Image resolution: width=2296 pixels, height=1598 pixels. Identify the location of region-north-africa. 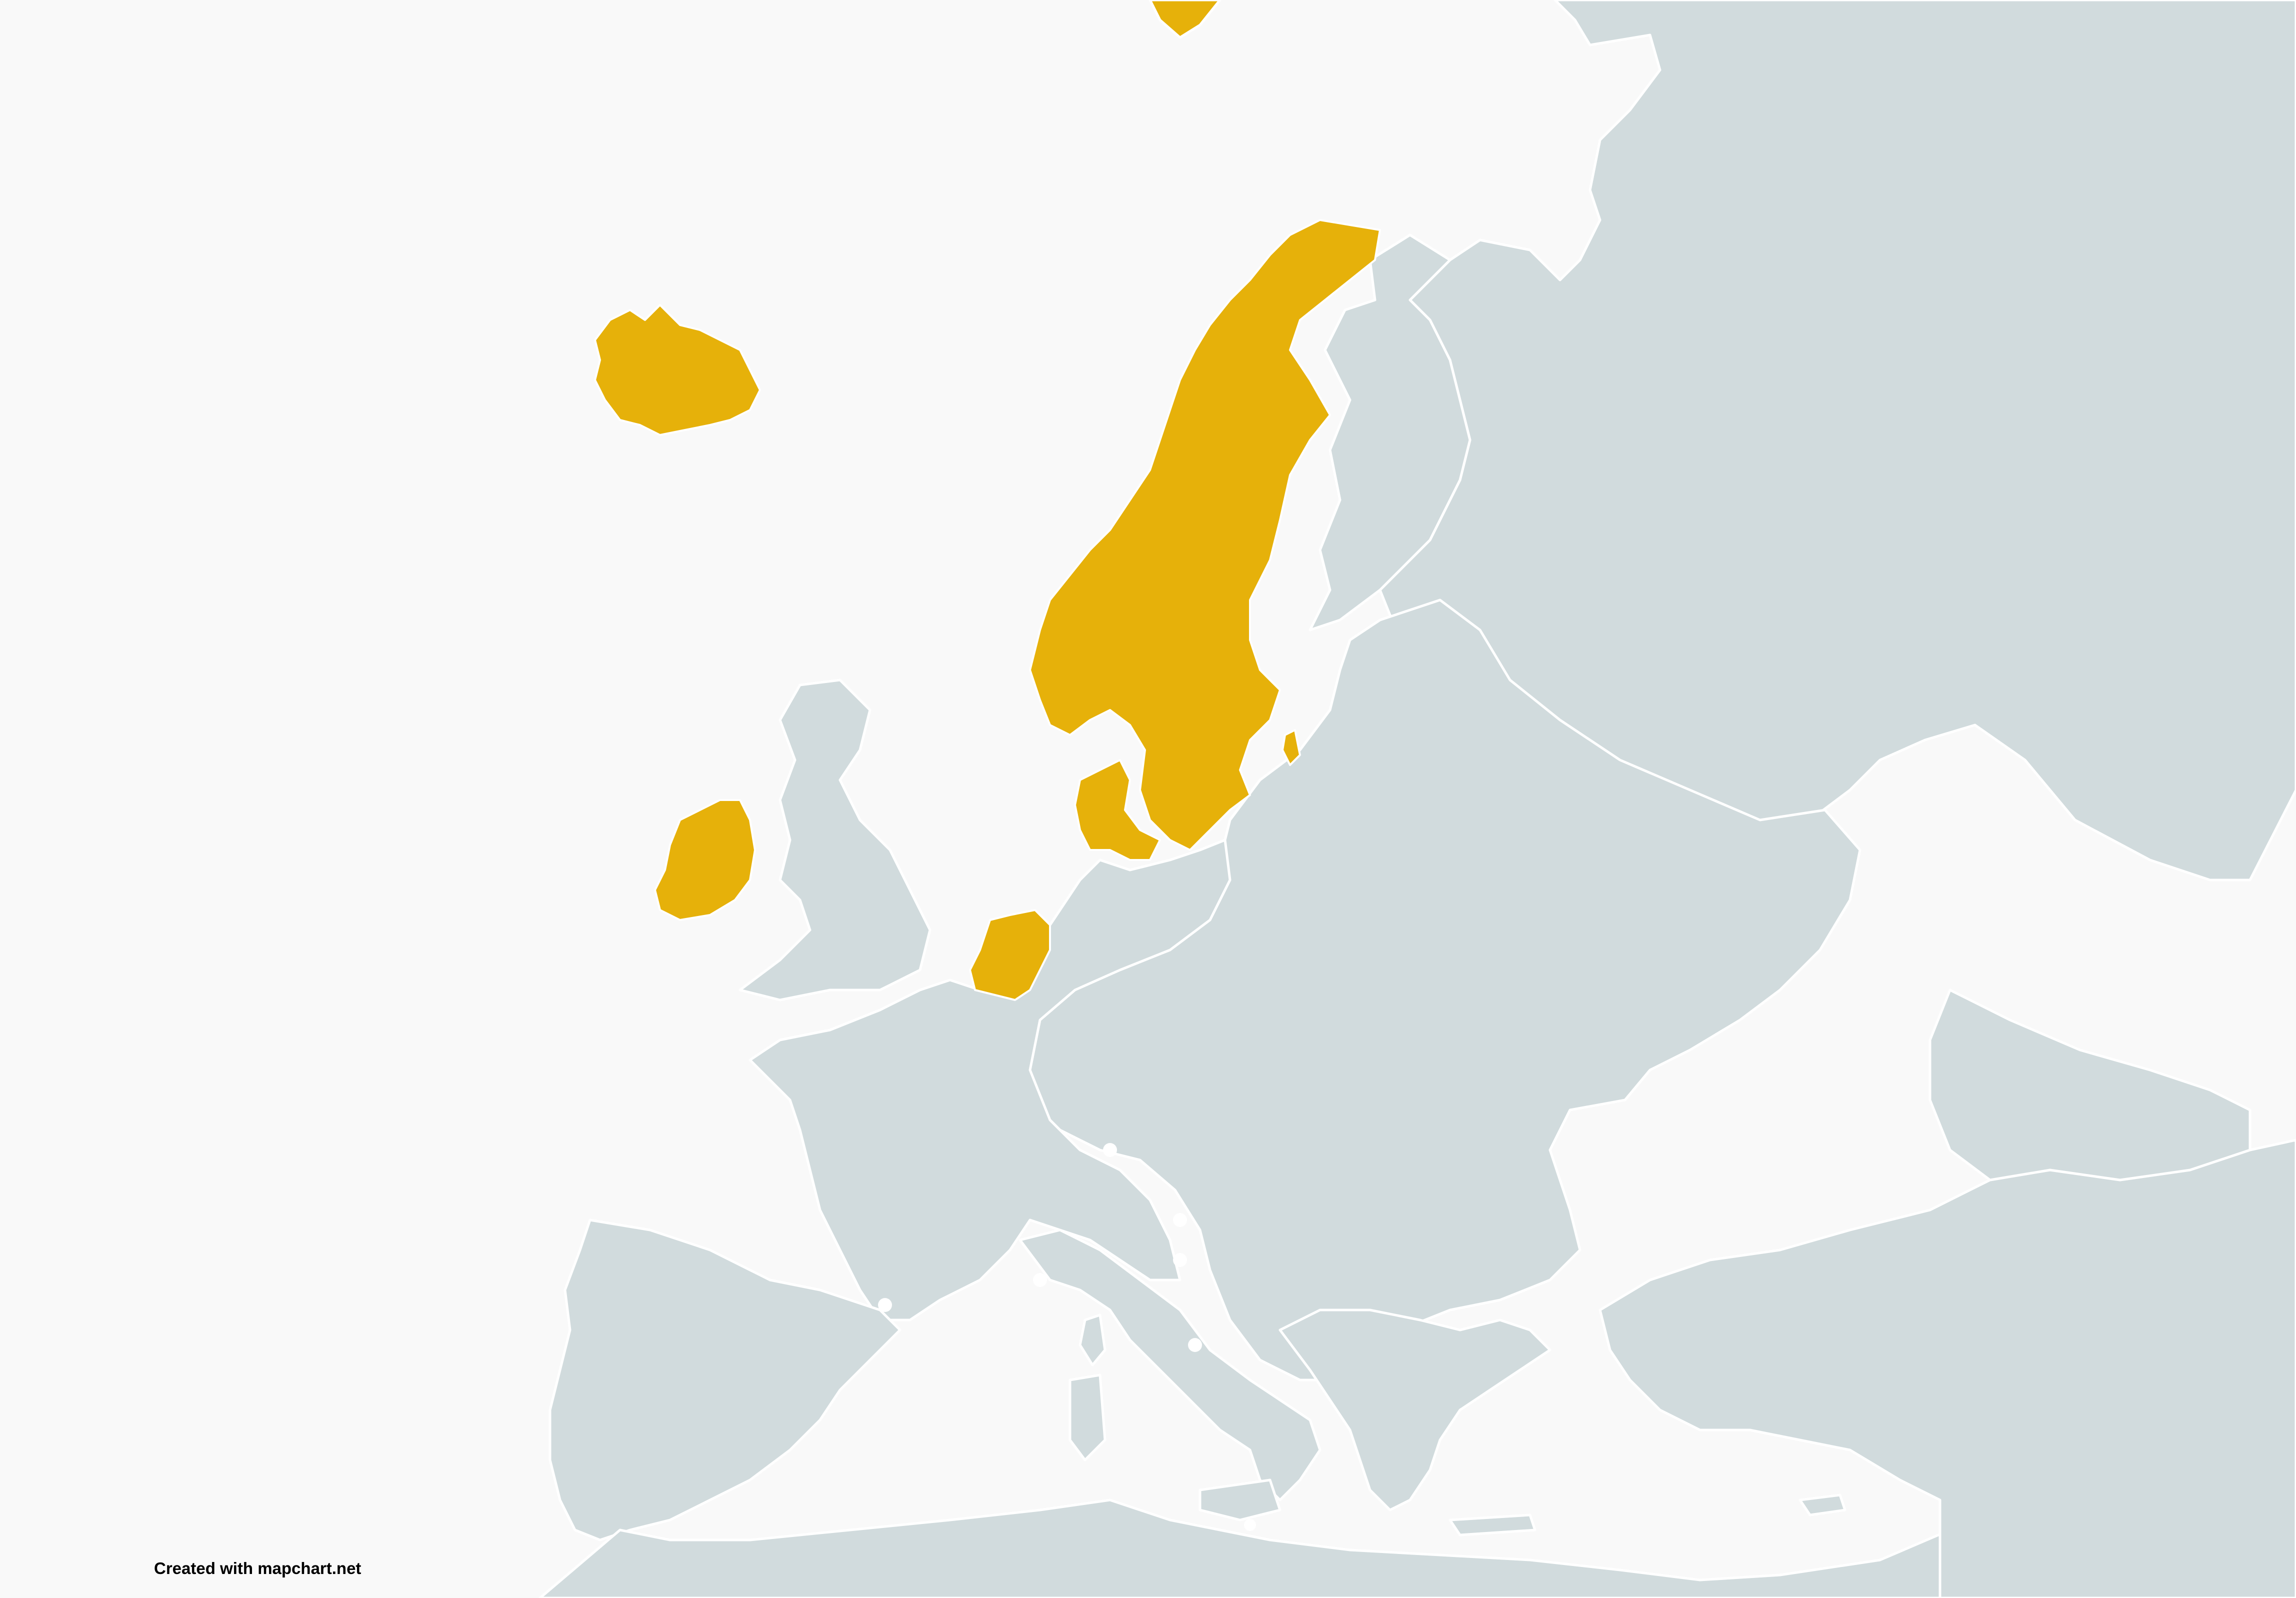
(1245, 1548).